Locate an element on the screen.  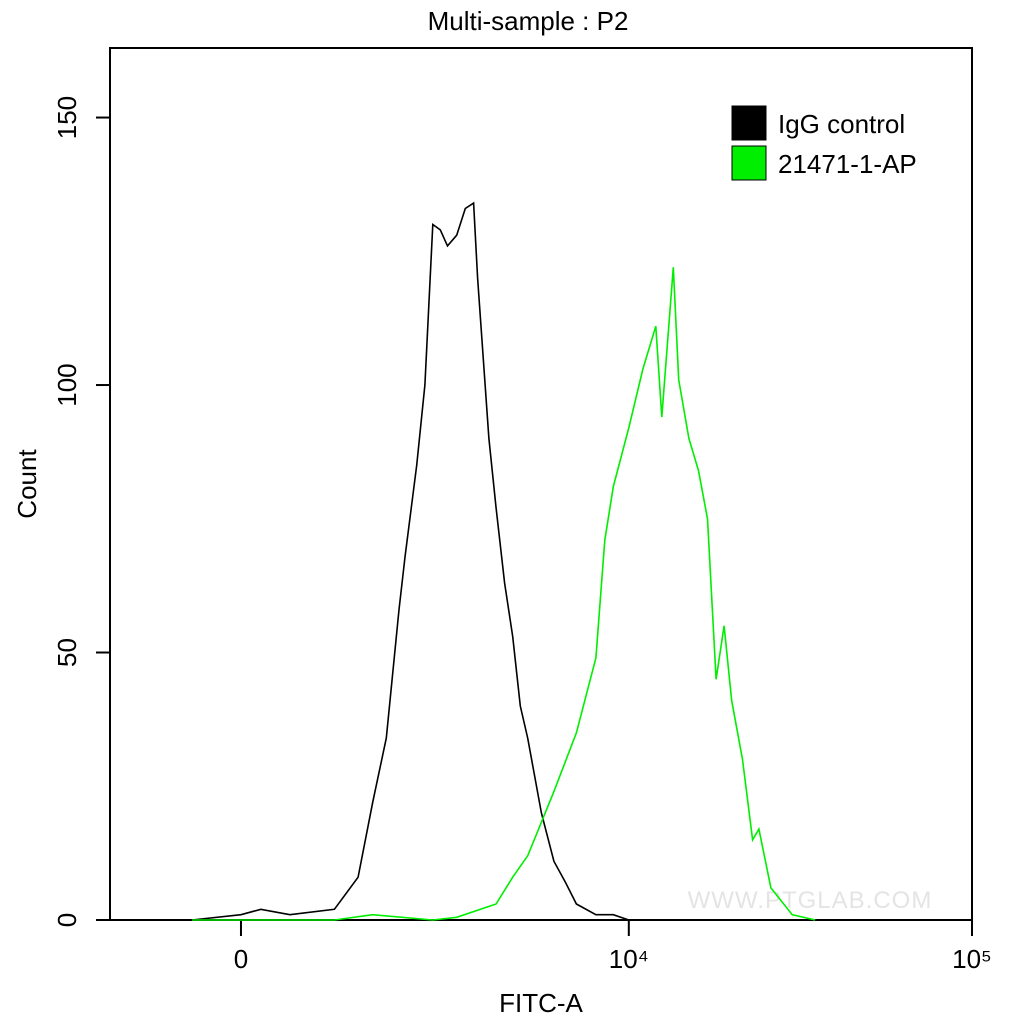
x-axis-label: FITC-A is located at coordinates (541, 1003).